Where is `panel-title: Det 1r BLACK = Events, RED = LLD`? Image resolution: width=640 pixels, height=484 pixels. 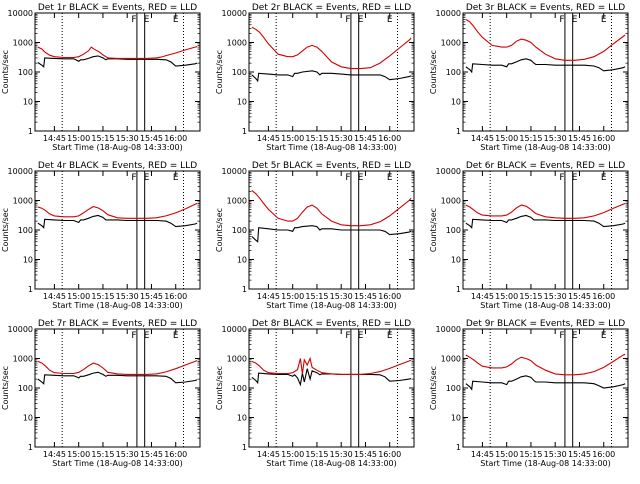 panel-title: Det 1r BLACK = Events, RED = LLD is located at coordinates (117, 8).